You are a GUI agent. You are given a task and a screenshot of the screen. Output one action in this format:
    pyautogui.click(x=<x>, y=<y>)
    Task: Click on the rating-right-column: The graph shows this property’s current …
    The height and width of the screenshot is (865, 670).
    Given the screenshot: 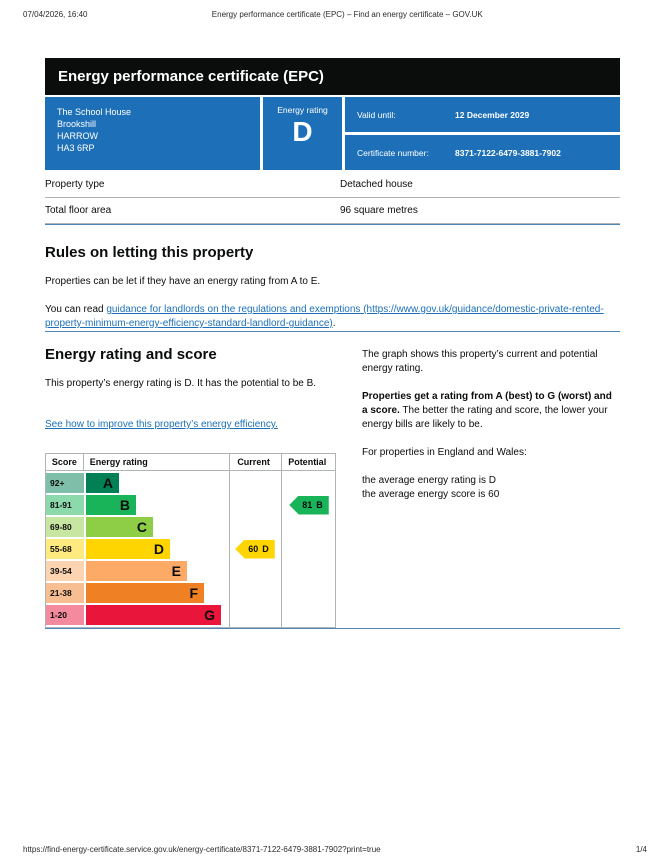 What is the action you would take?
    pyautogui.click(x=478, y=487)
    